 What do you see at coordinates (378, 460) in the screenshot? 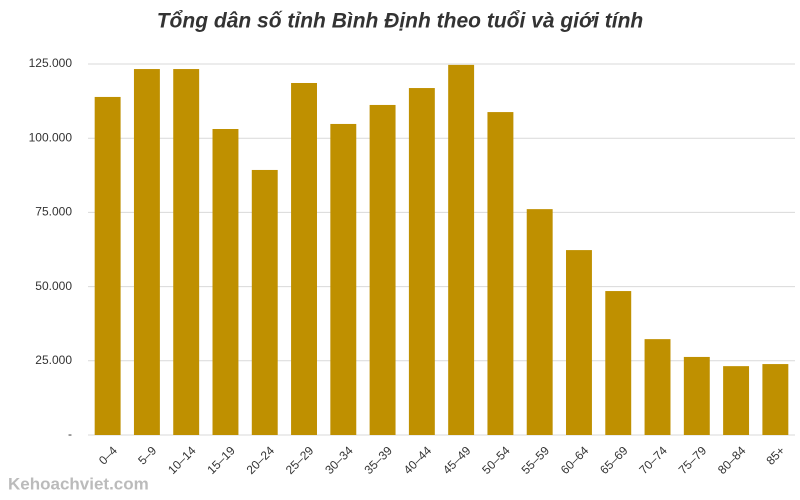
I see `x-tick-label: 35–39` at bounding box center [378, 460].